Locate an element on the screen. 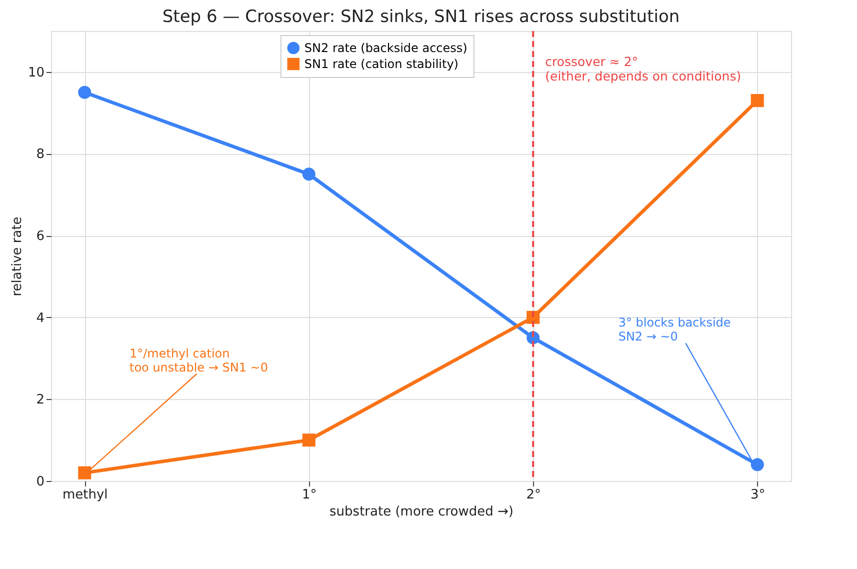  y-tick-label: 2 is located at coordinates (40, 400).